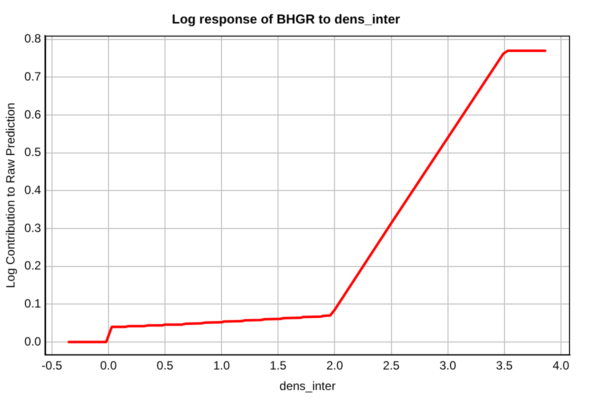 The image size is (600, 400). I want to click on x-tick-label: 1.5, so click(278, 365).